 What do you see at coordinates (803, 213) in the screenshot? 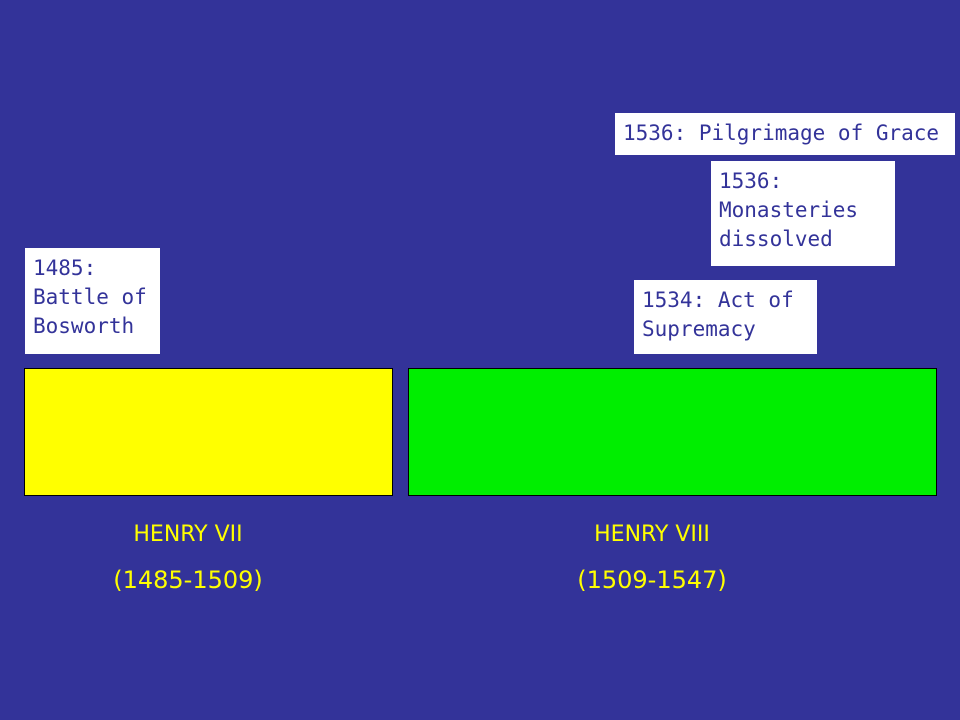
I see `event-monasteries-dissolved: 1536: Monasteries dissolved` at bounding box center [803, 213].